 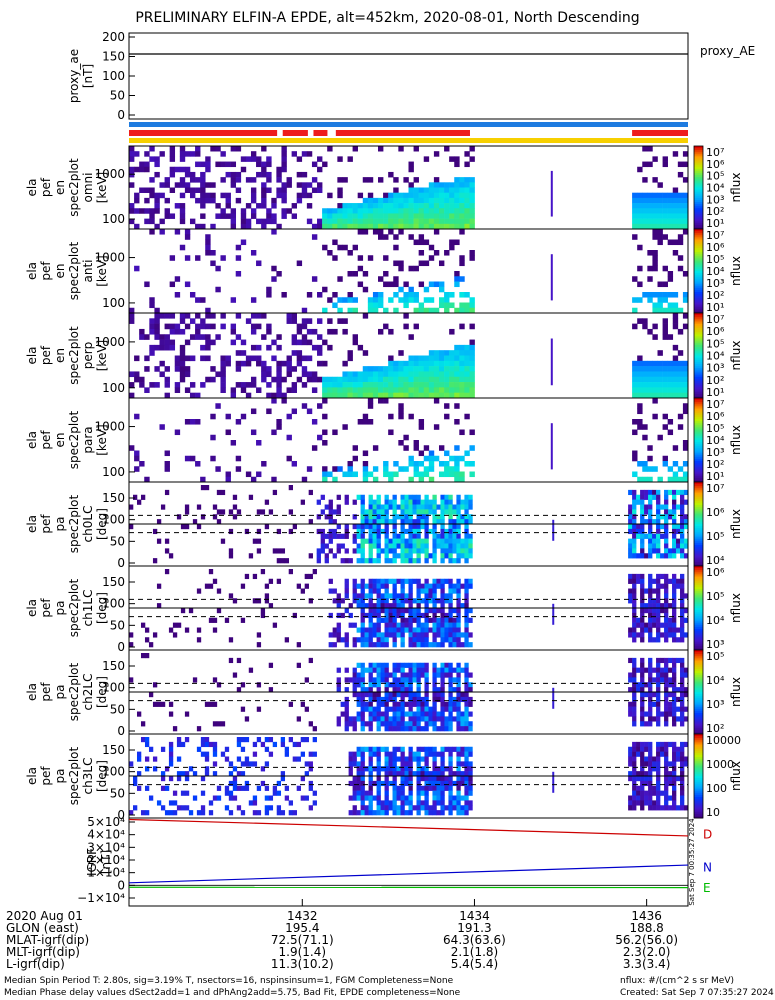 I want to click on status-bar-science, so click(x=660, y=133).